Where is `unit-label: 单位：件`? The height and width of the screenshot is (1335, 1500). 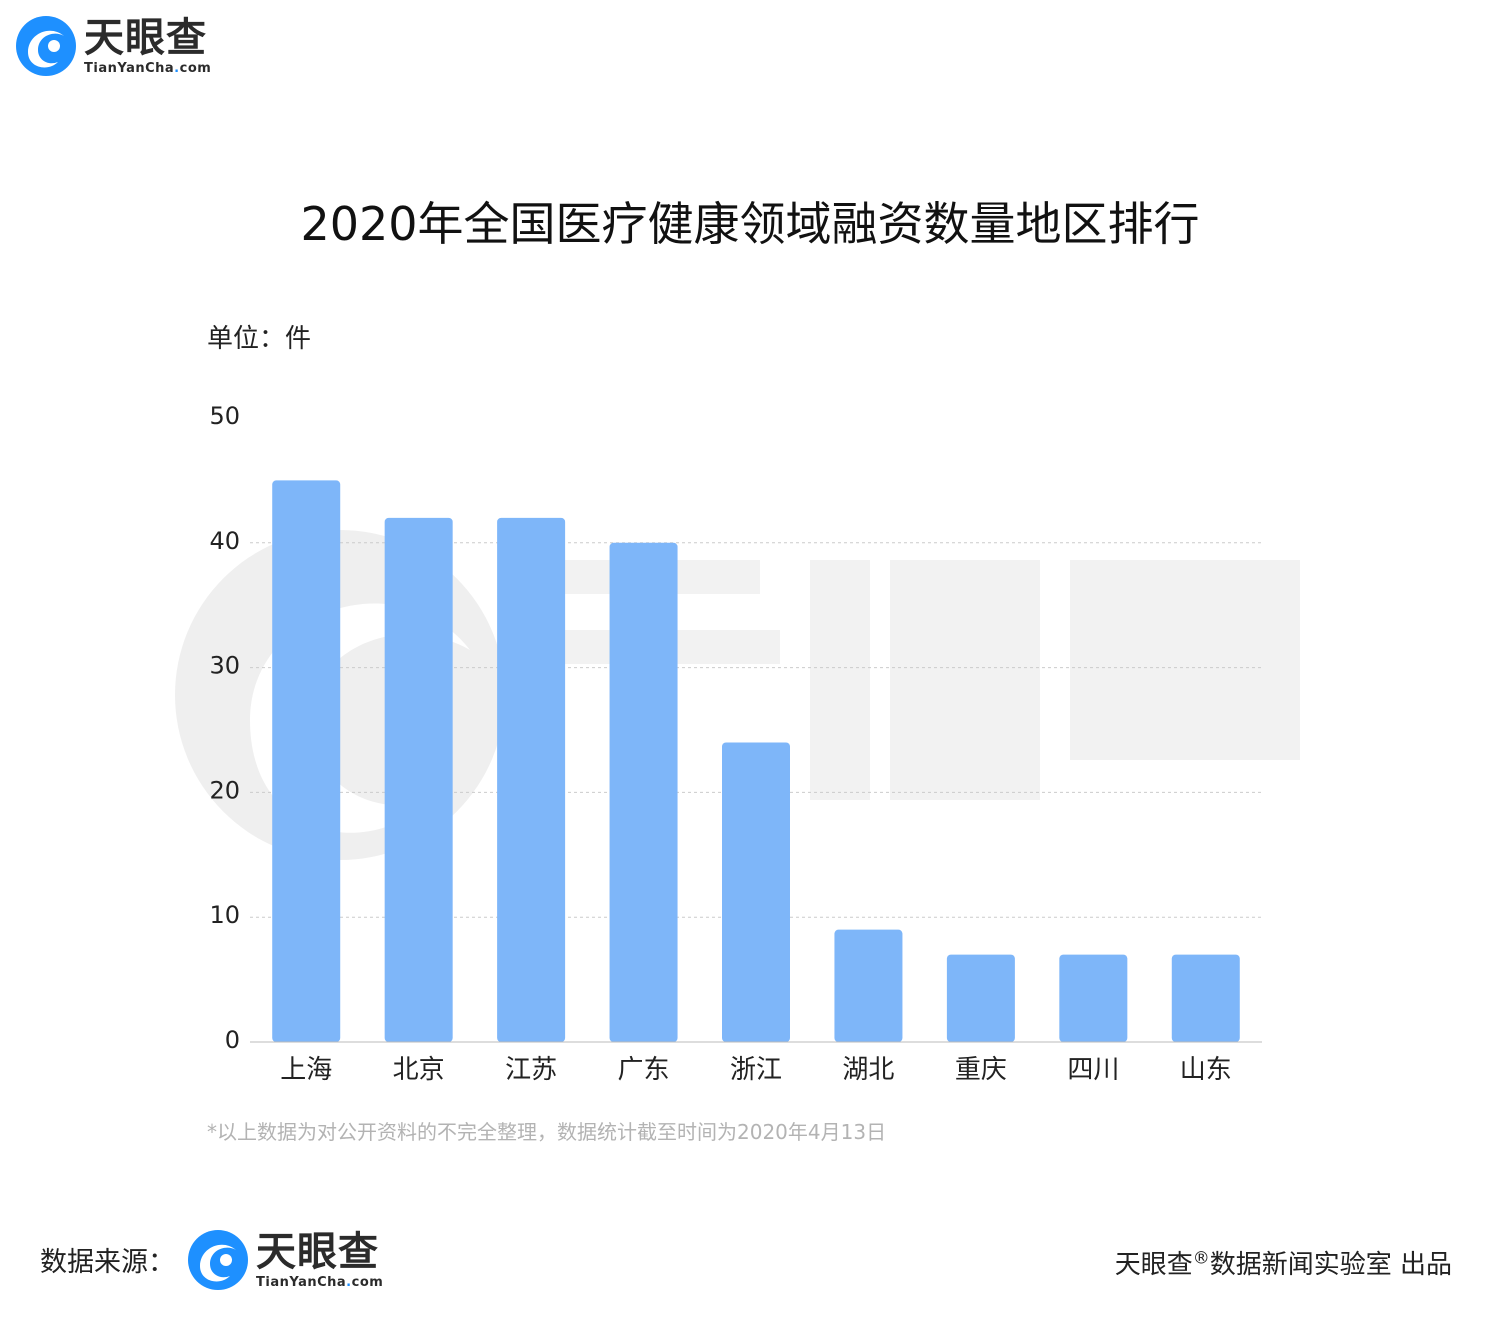
unit-label: 单位：件 is located at coordinates (259, 339).